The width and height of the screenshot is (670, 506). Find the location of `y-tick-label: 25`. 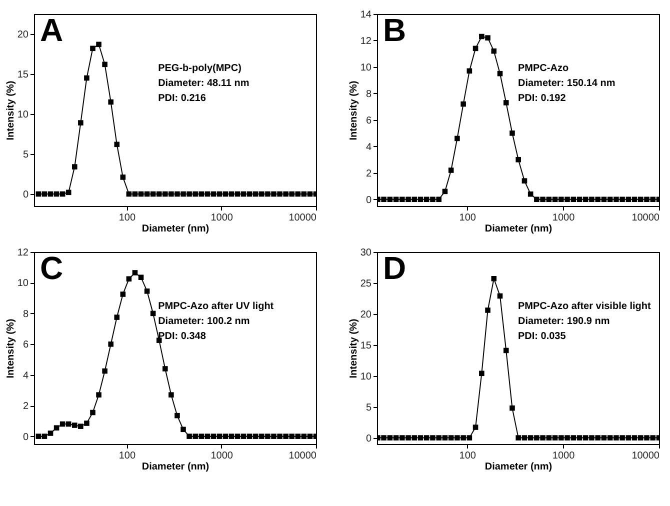

y-tick-label: 25 is located at coordinates (366, 284).